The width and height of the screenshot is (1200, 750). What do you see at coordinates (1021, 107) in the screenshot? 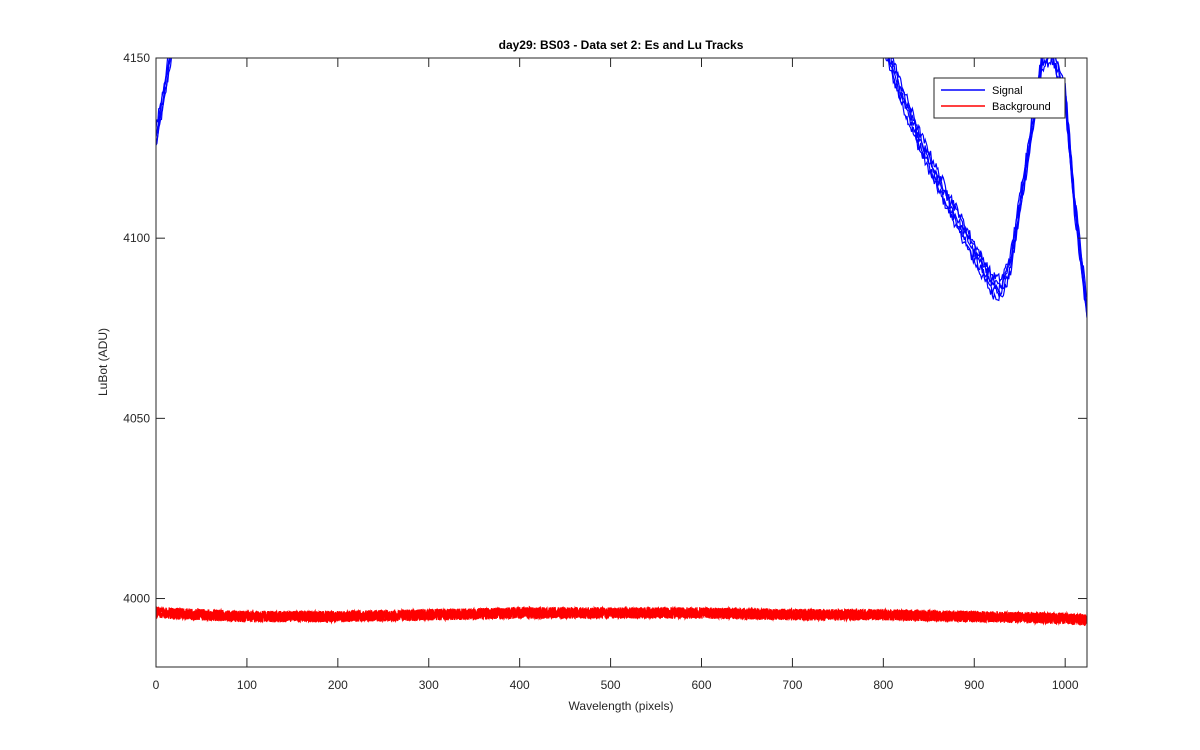
I see `legend-label-background: Background` at bounding box center [1021, 107].